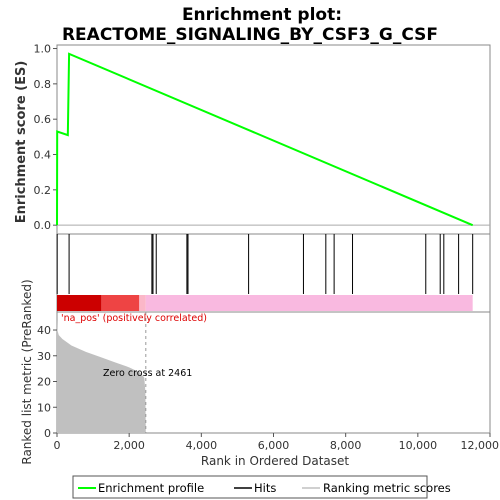  I want to click on es-y-tick-label: 0.6, so click(43, 119).